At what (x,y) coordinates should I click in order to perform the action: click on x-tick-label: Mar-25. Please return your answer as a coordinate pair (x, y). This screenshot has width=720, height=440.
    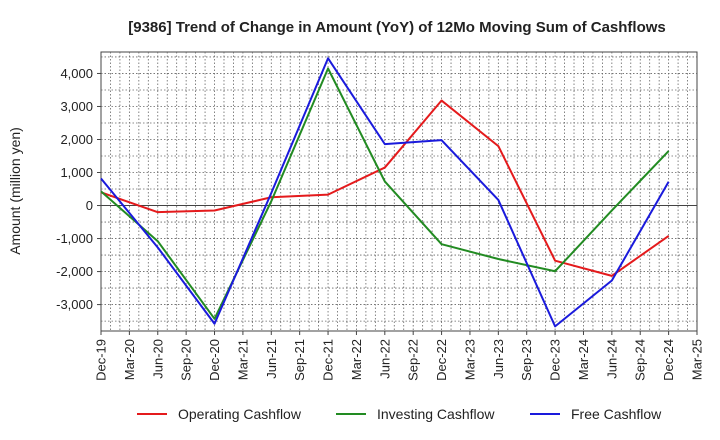
    Looking at the image, I should click on (697, 359).